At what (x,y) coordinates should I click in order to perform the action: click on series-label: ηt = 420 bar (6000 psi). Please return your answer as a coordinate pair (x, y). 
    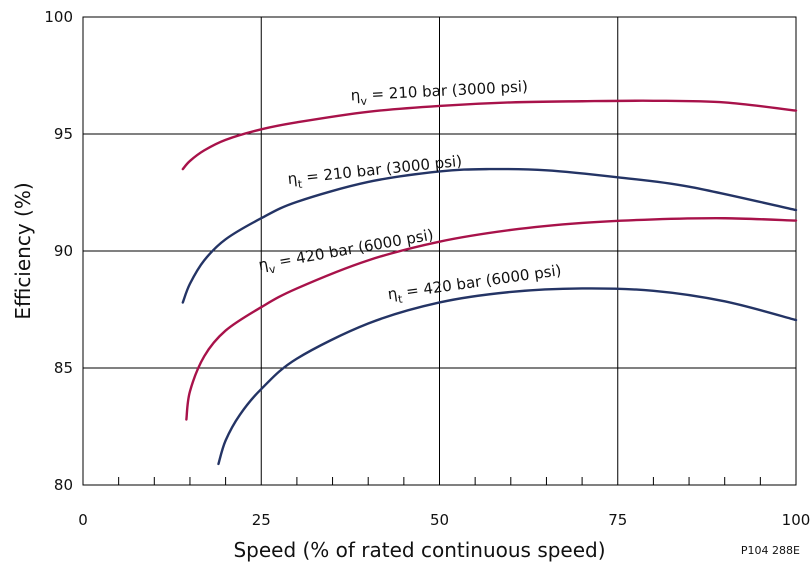
    Looking at the image, I should click on (475, 284).